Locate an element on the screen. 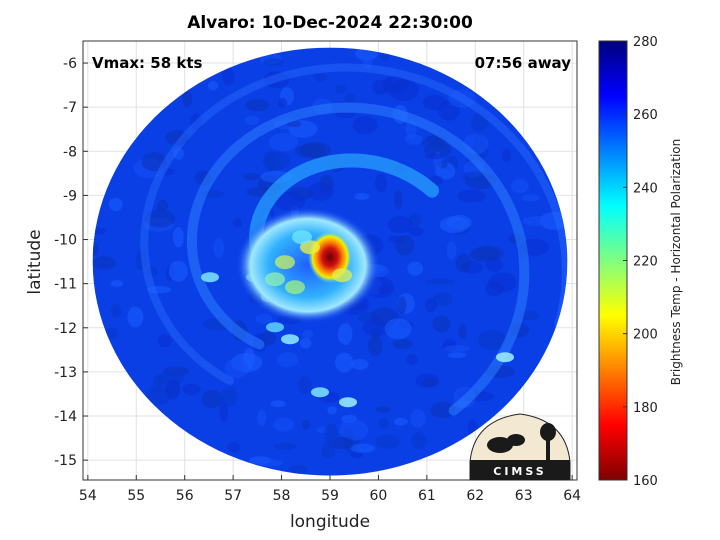  eyewall is located at coordinates (308, 265).